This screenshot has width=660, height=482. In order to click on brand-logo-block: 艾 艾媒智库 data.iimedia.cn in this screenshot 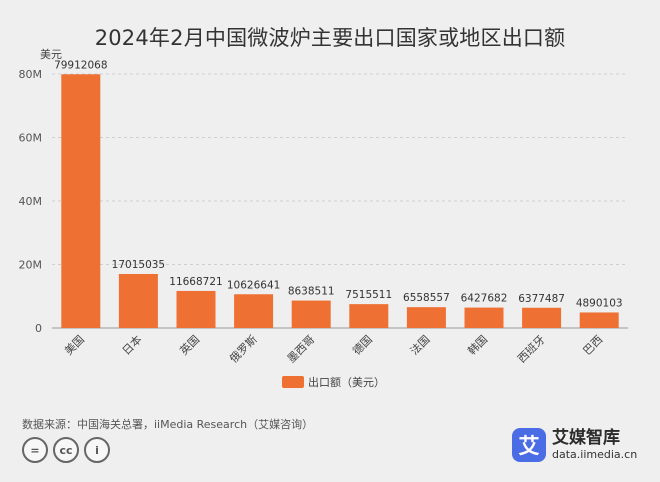, I will do `click(574, 445)`.